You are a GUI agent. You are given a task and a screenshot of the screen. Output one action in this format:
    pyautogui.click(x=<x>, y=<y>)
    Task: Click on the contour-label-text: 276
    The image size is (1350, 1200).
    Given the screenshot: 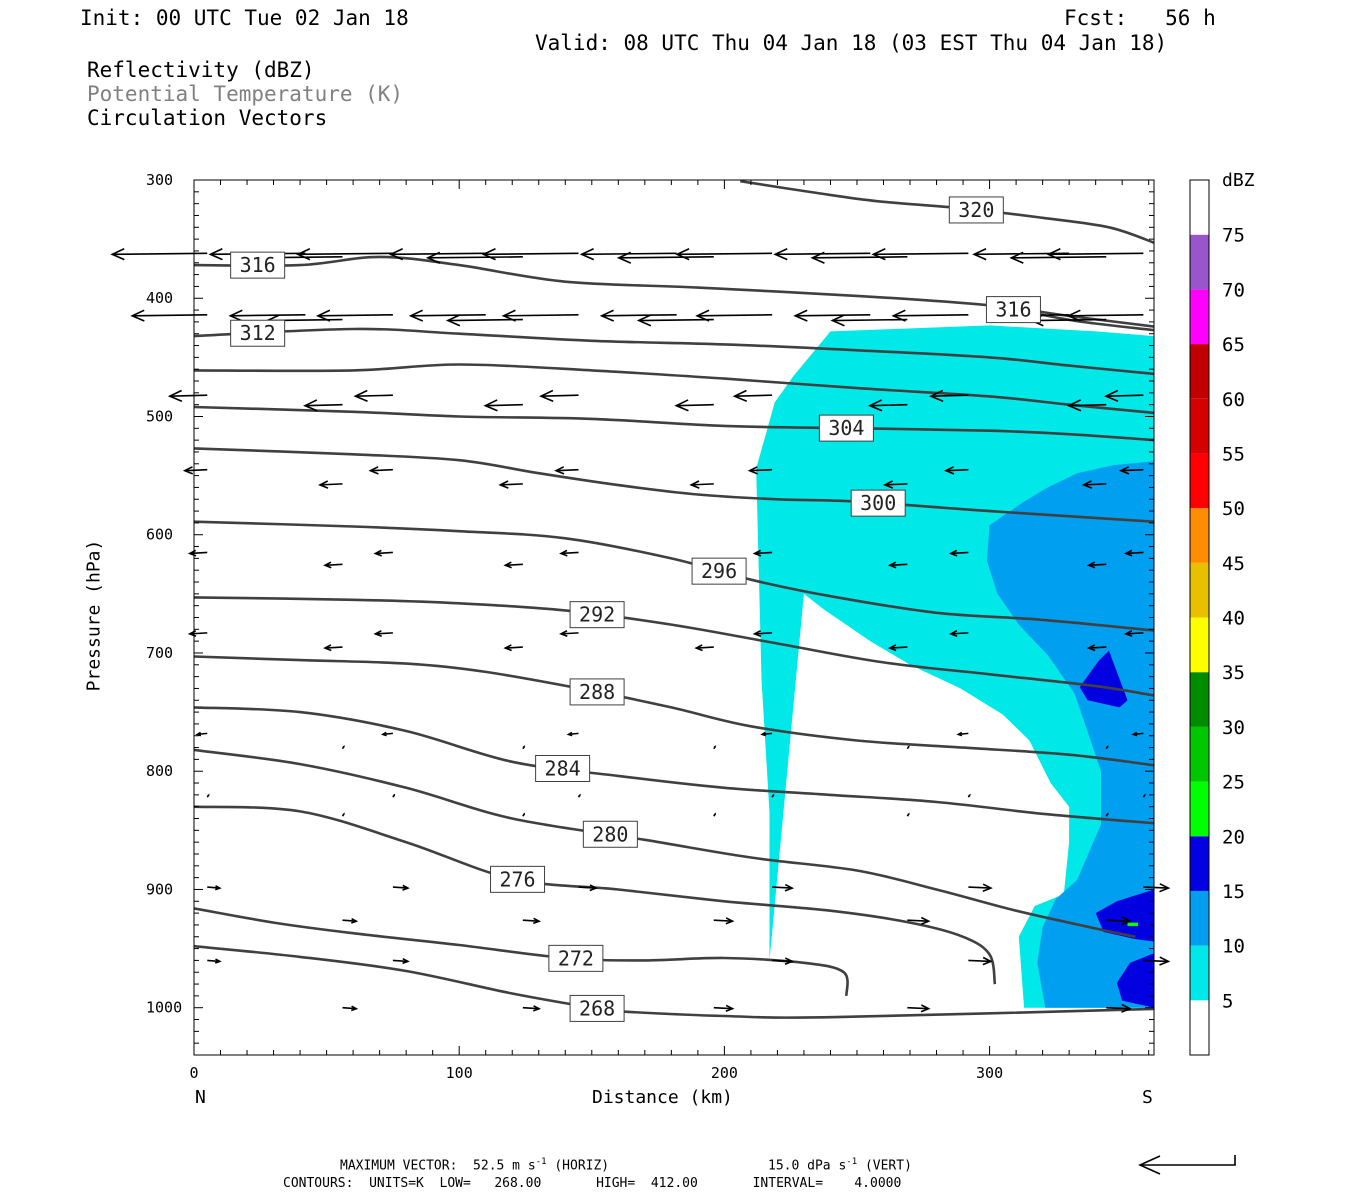 What is the action you would take?
    pyautogui.click(x=517, y=879)
    